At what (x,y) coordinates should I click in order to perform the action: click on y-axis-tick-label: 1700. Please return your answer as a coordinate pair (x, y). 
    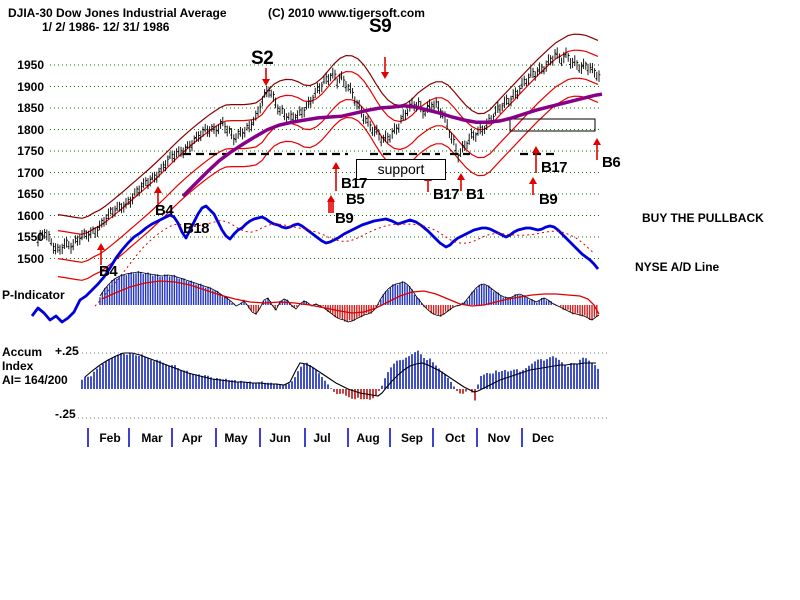
    Looking at the image, I should click on (30, 172).